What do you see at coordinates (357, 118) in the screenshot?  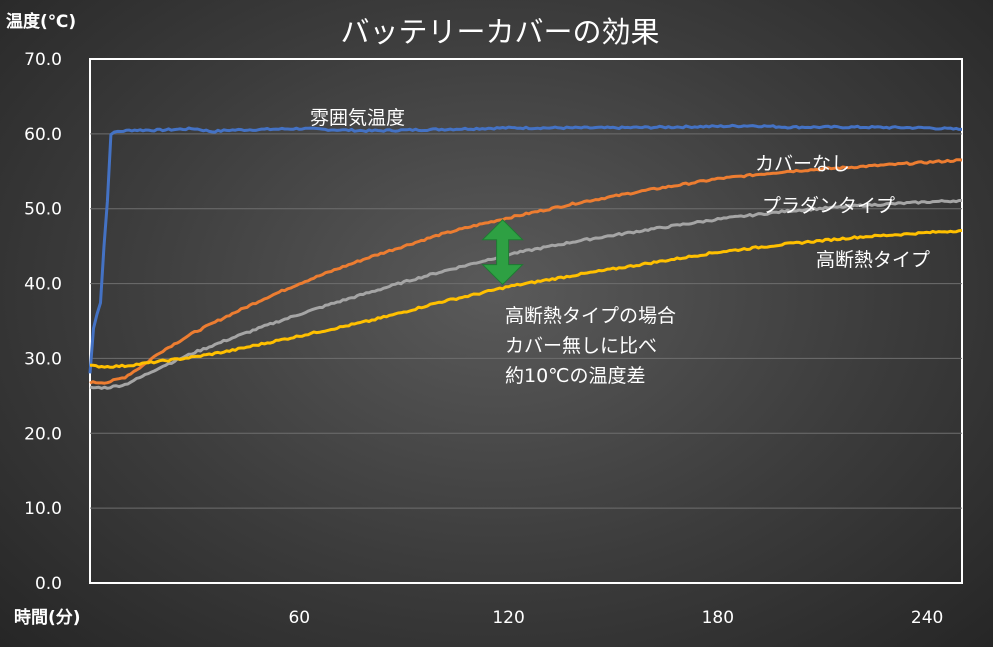 I see `series-label-0: 雰囲気温度` at bounding box center [357, 118].